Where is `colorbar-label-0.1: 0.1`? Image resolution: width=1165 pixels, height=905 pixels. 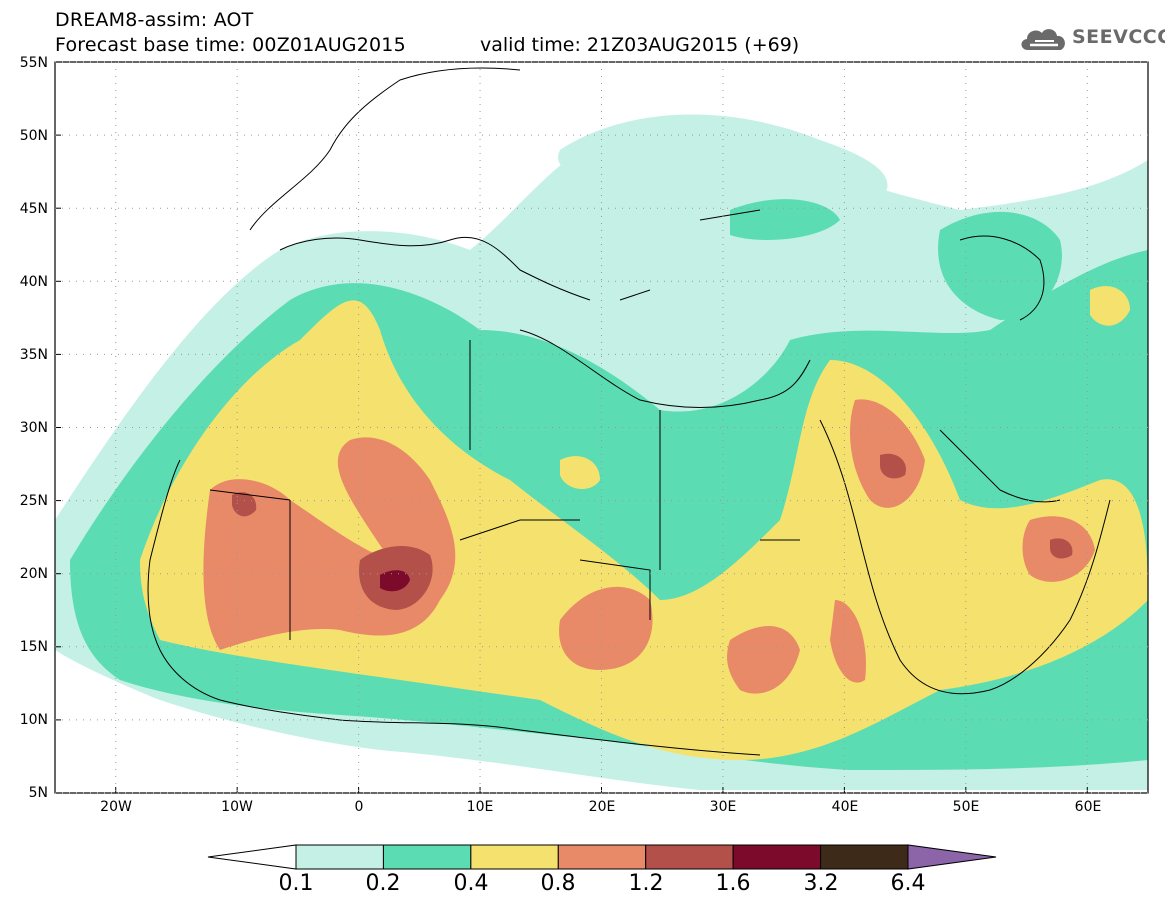 colorbar-label-0.1: 0.1 is located at coordinates (296, 883).